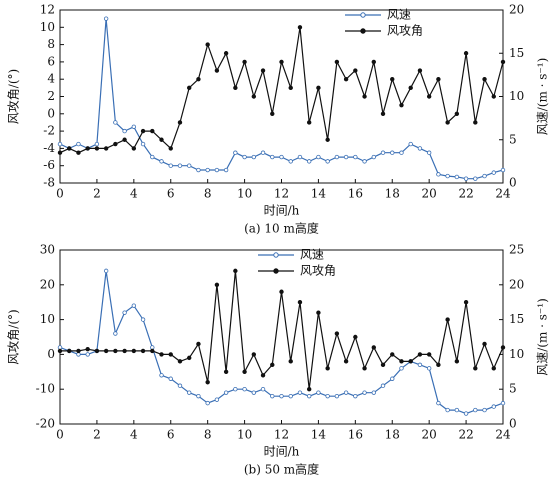 This screenshot has width=553, height=489. Describe the element at coordinates (244, 194) in the screenshot. I see `x-tick-label: 10` at that location.